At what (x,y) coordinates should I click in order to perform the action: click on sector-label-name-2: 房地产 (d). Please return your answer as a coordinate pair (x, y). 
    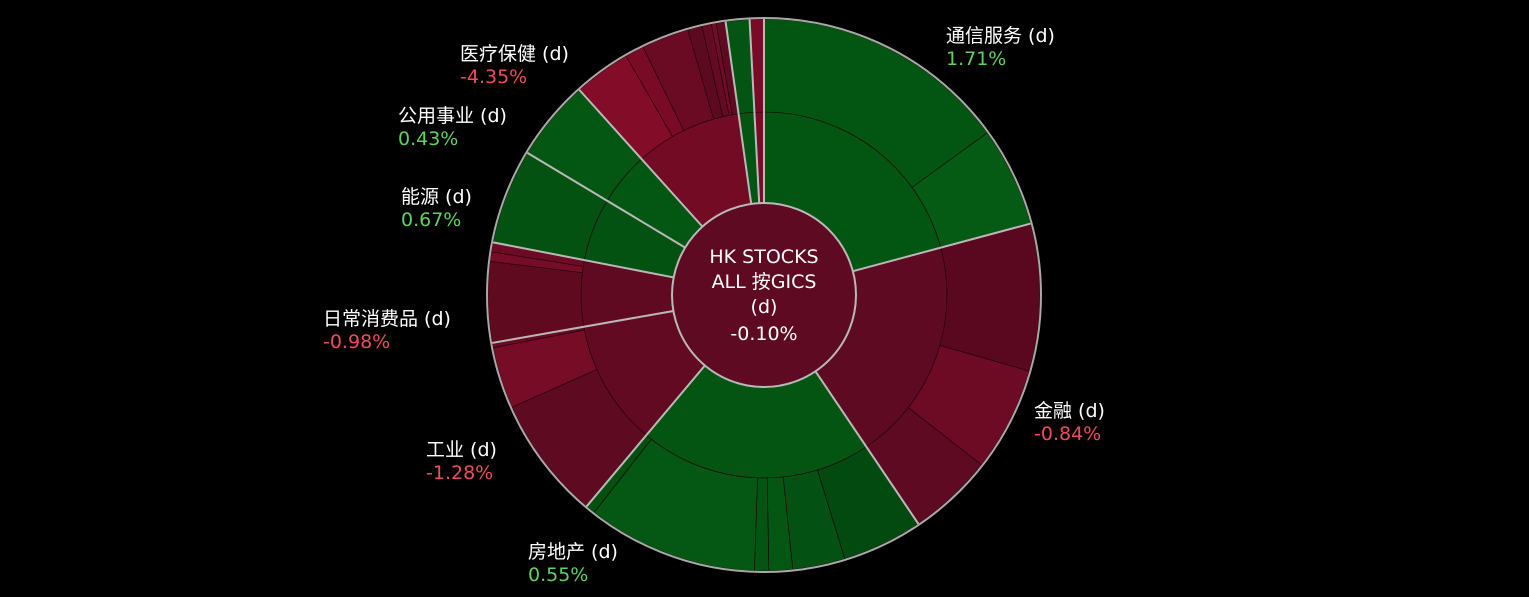
    Looking at the image, I should click on (573, 552).